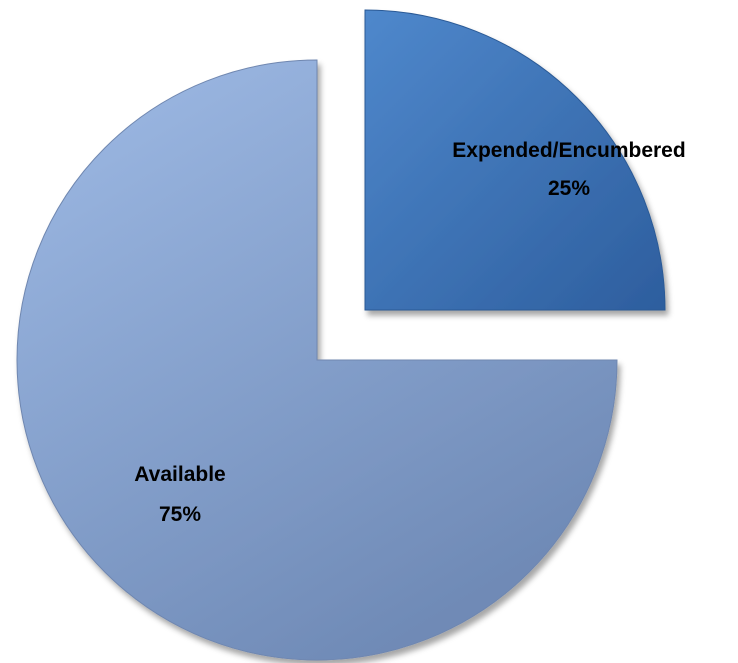  What do you see at coordinates (569, 188) in the screenshot?
I see `slice-value-expended-encumbered: 25%` at bounding box center [569, 188].